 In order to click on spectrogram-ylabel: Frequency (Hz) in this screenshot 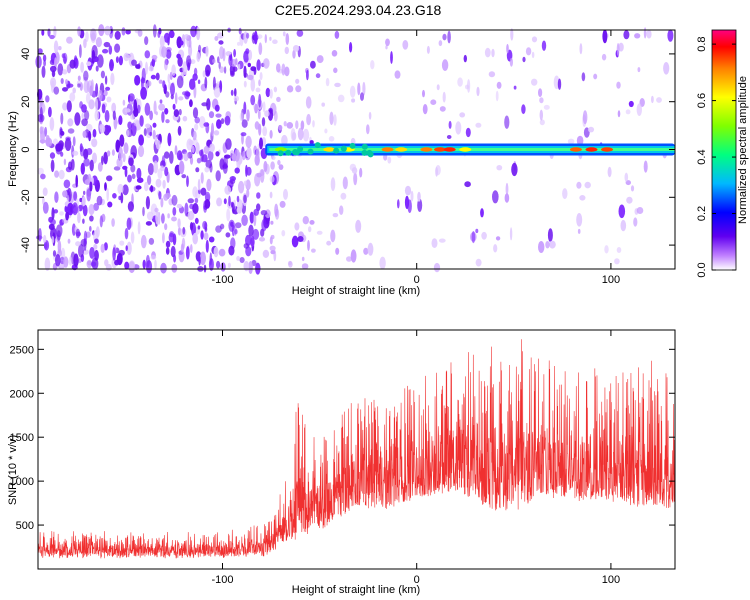, I will do `click(13, 149)`.